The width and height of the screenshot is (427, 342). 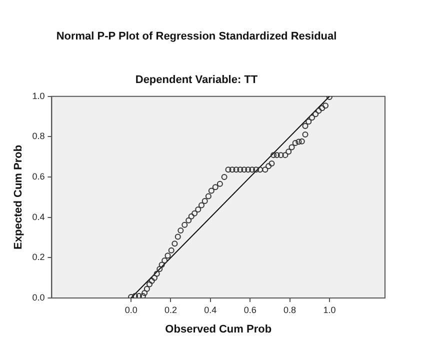 I want to click on x-tick-label: 0.2, so click(x=170, y=309).